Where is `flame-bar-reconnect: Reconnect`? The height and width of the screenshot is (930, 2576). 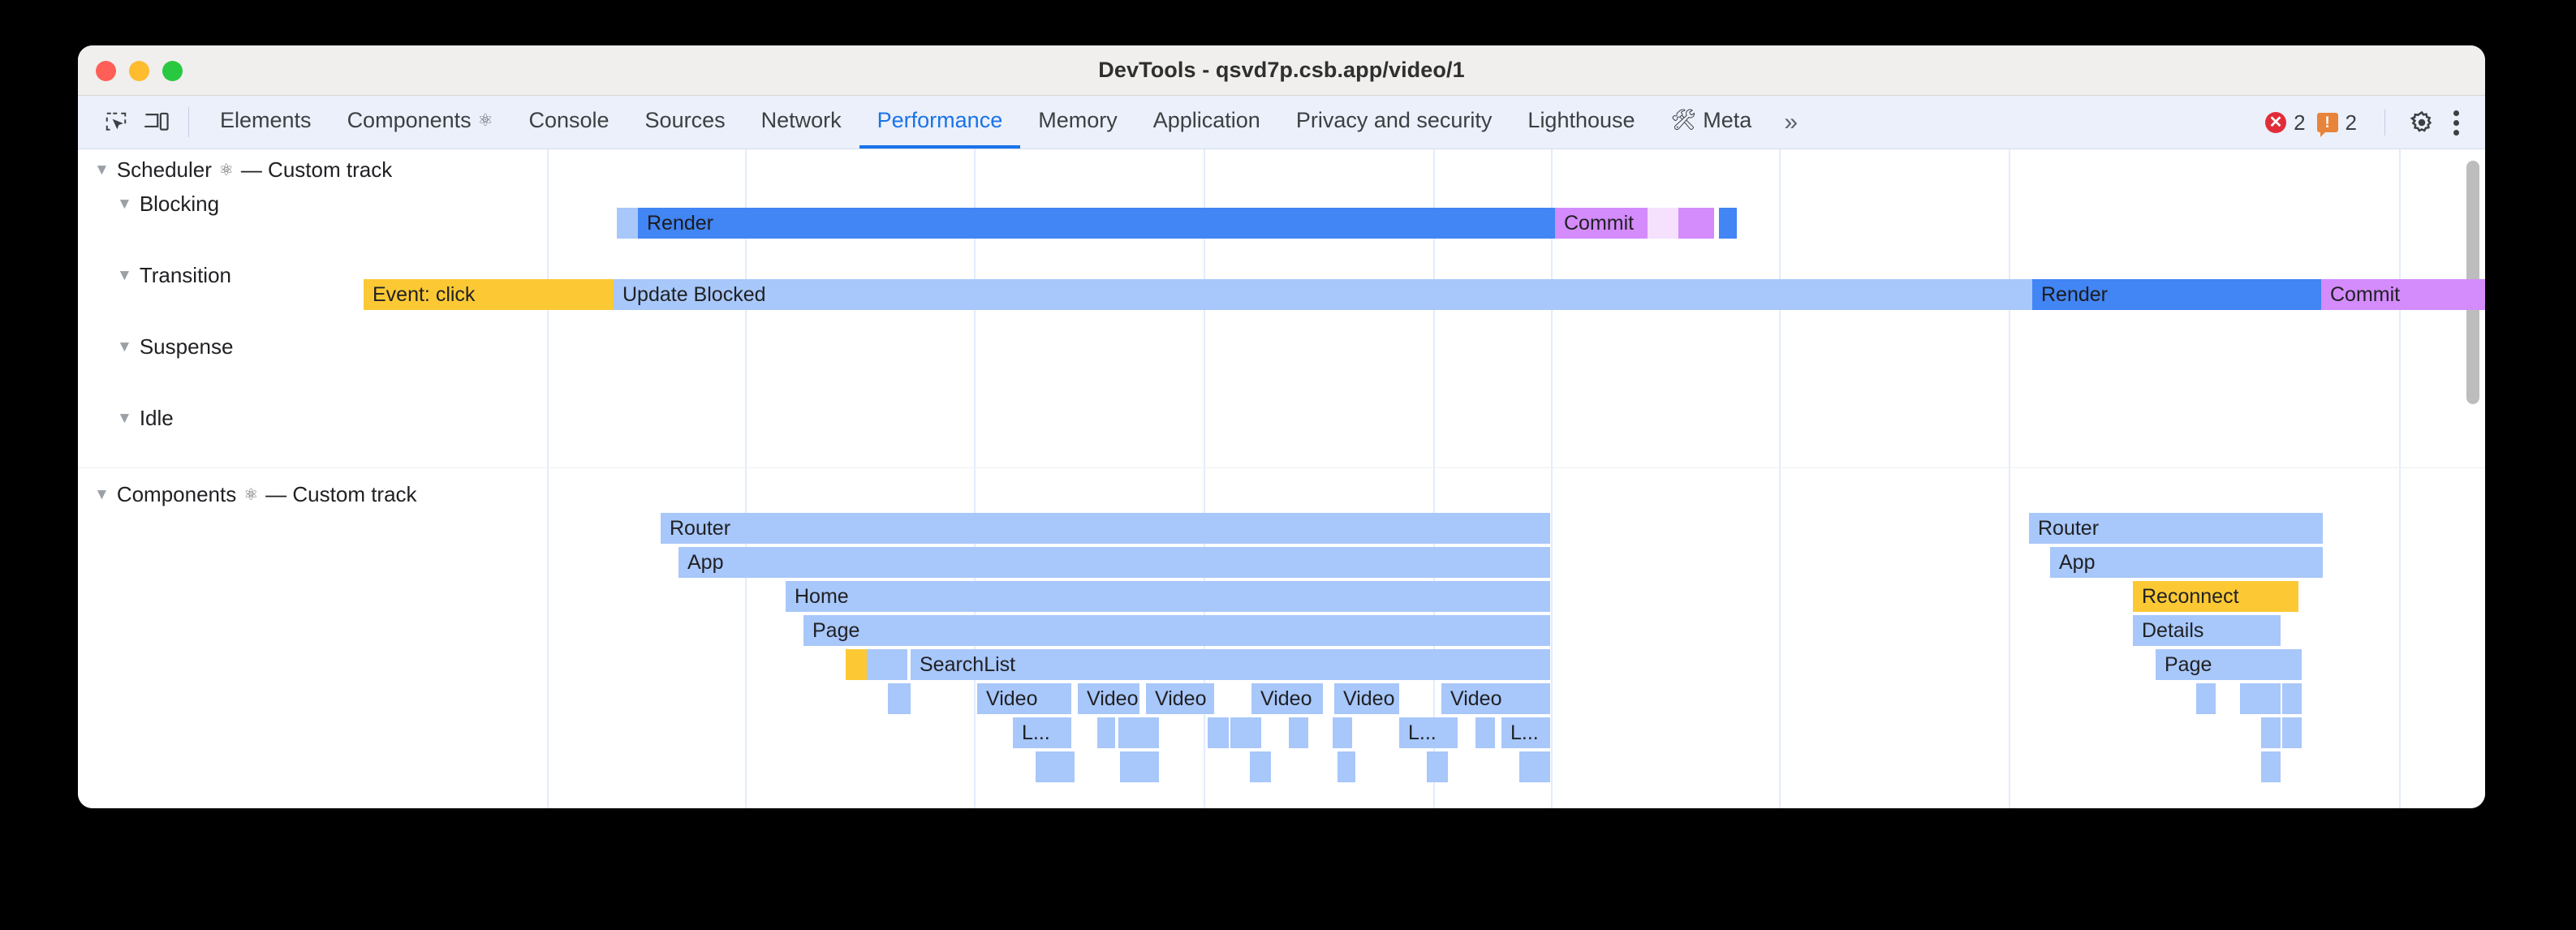 flame-bar-reconnect: Reconnect is located at coordinates (2215, 596).